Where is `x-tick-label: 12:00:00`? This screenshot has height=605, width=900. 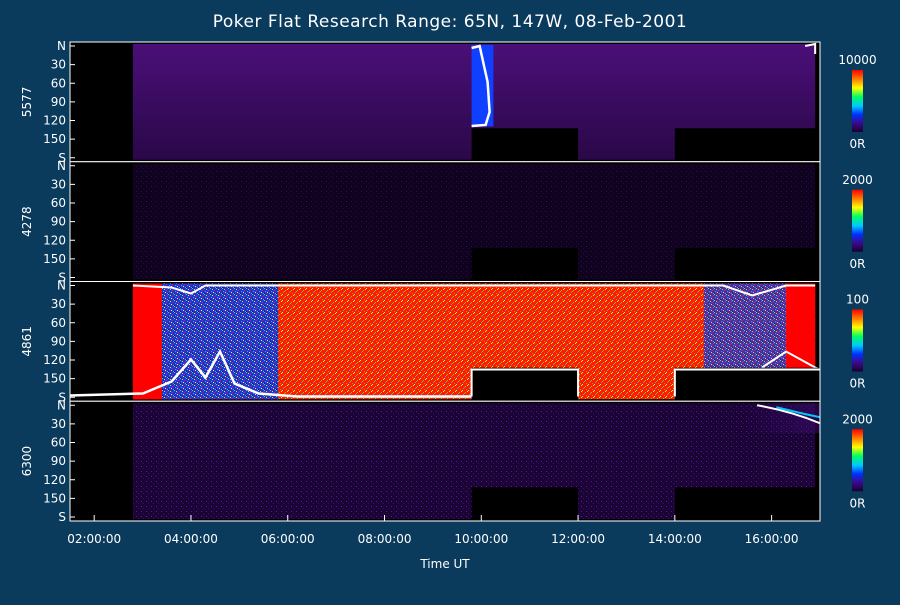
x-tick-label: 12:00:00 is located at coordinates (578, 539).